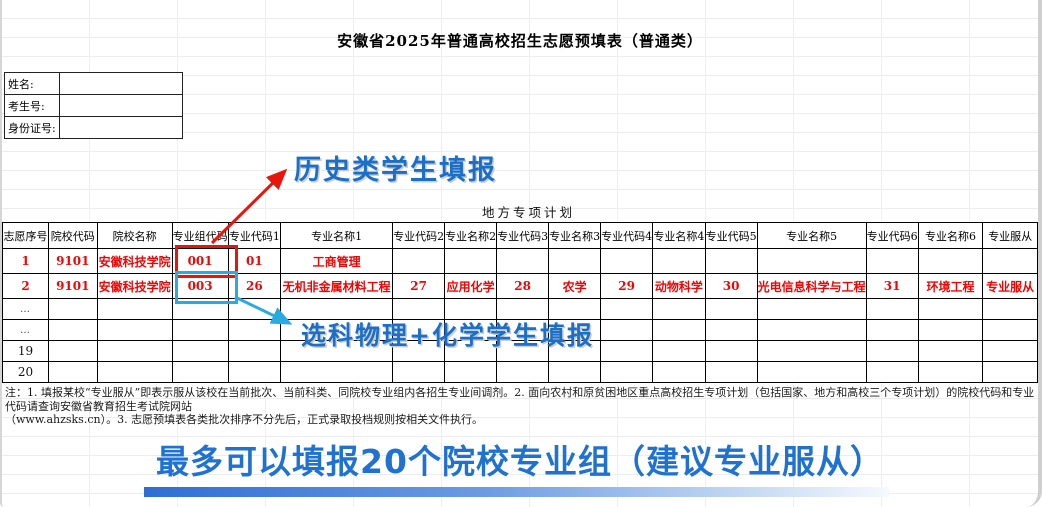  Describe the element at coordinates (26, 286) in the screenshot. I see `table-cell: 2` at that location.